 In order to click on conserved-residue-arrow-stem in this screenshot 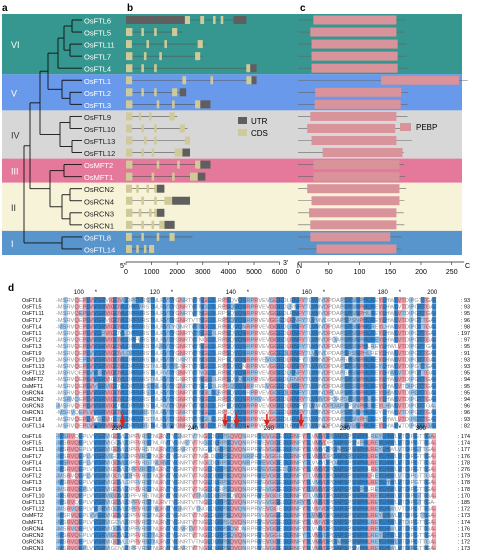, I will do `click(225, 417)`.